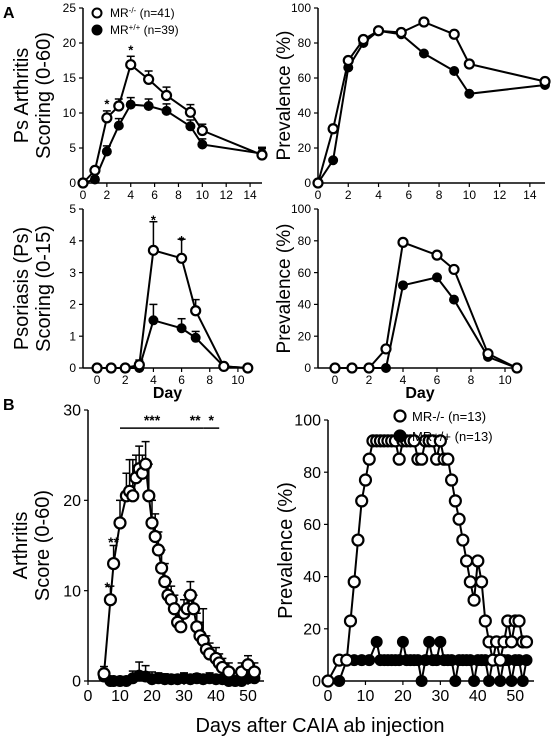 The height and width of the screenshot is (740, 560). Describe the element at coordinates (22, 96) in the screenshot. I see `y-axis-label: Ps Arthritis` at that location.